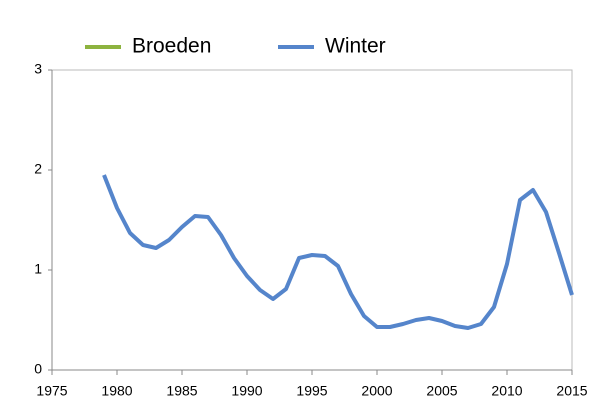  Describe the element at coordinates (311, 391) in the screenshot. I see `x-tick-label: 1995` at that location.